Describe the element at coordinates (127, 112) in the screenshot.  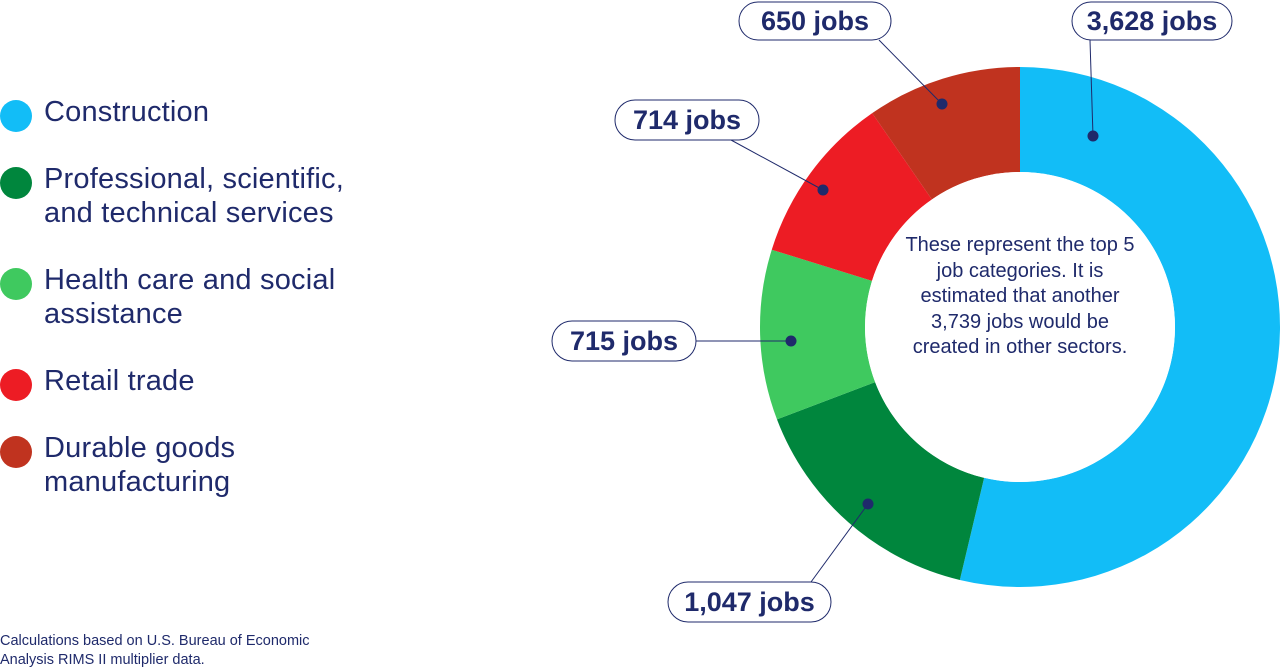
I see `legend-label: Construction` at that location.